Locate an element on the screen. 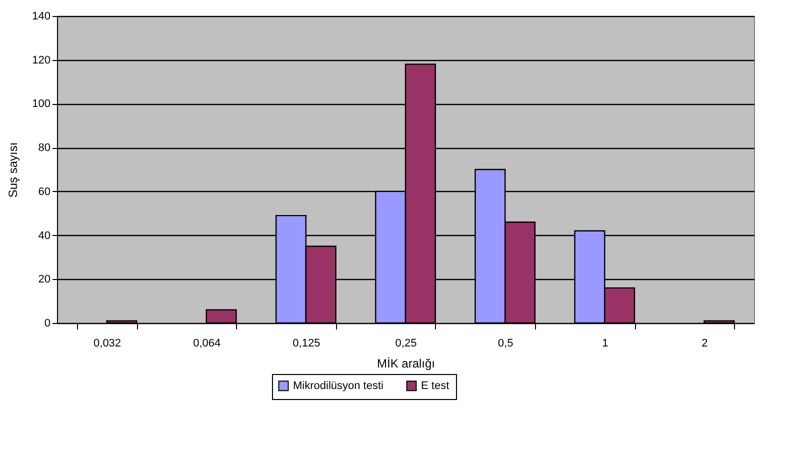 This screenshot has height=458, width=794. y-tick-label: 60 is located at coordinates (44, 192).